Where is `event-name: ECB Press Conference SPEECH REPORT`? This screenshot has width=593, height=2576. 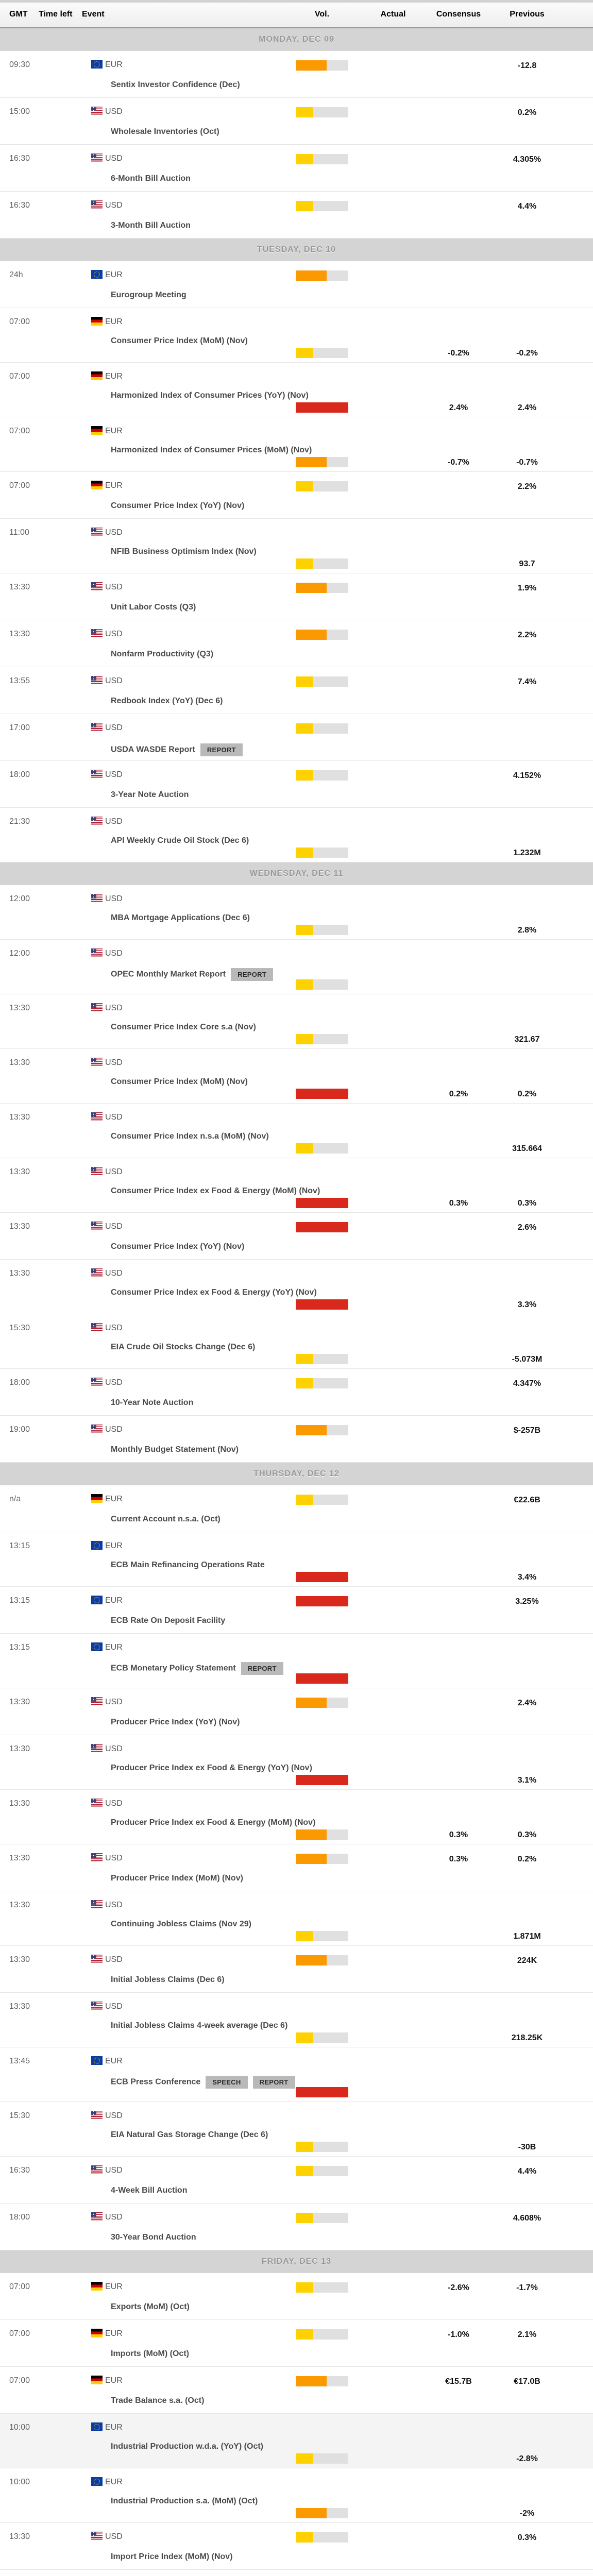 event-name: ECB Press Conference SPEECH REPORT is located at coordinates (203, 2082).